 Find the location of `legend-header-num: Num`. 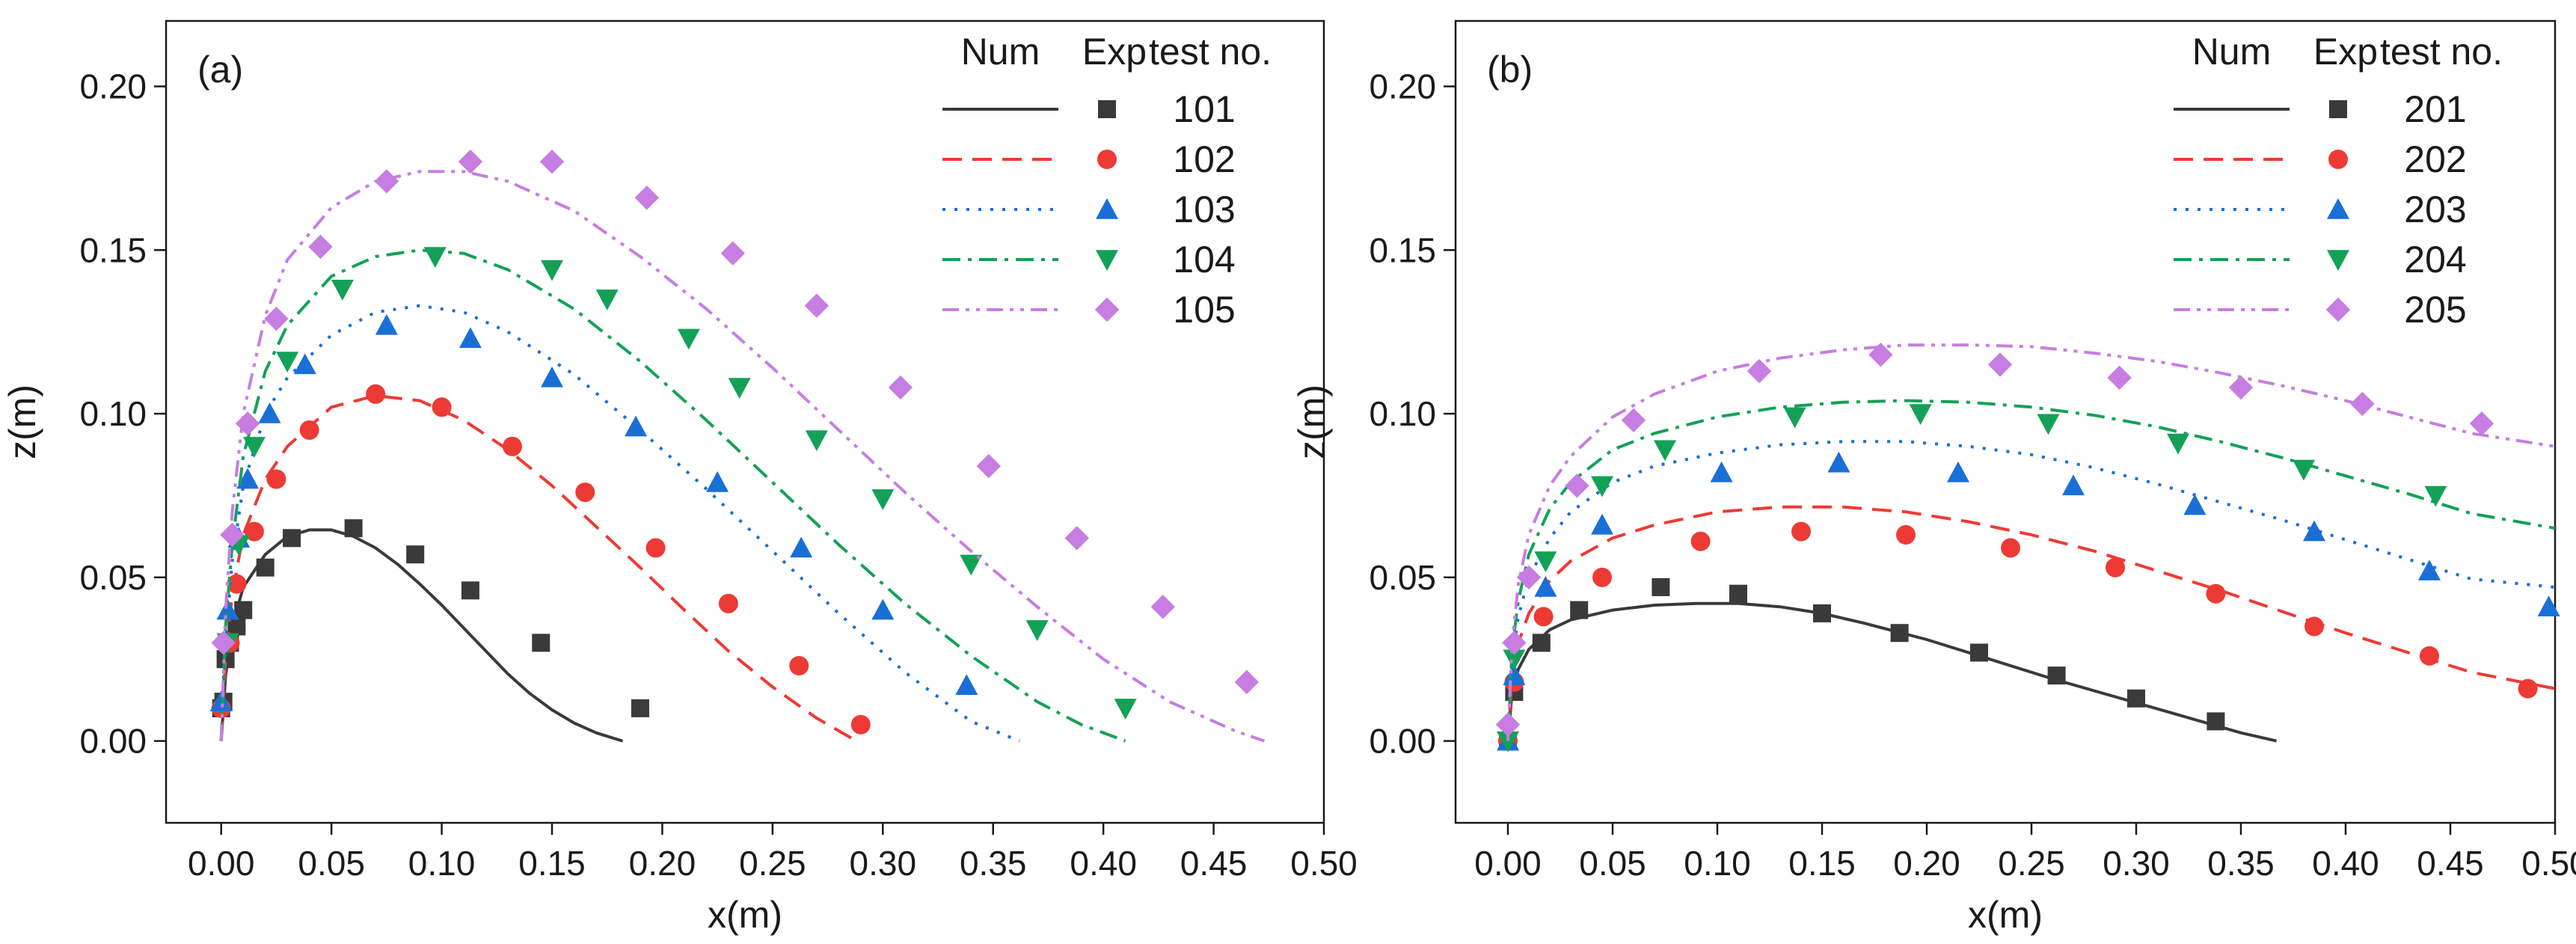

legend-header-num: Num is located at coordinates (2232, 52).